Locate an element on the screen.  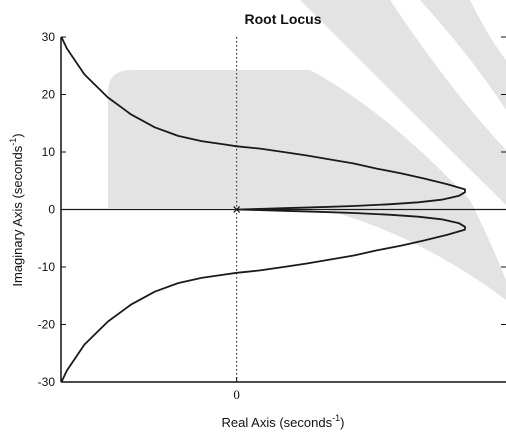
x-axis-label: Real Axis (seconds-1) is located at coordinates (283, 421).